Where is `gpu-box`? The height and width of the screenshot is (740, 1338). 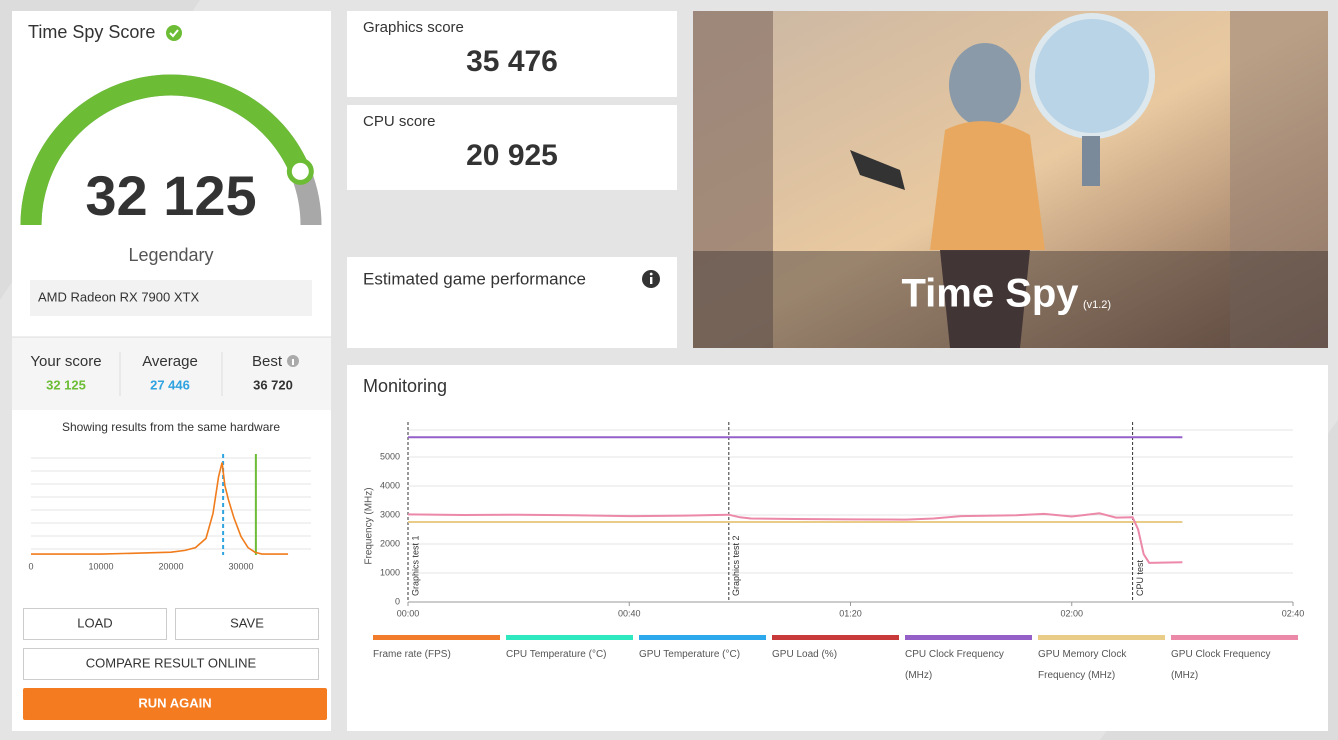 gpu-box is located at coordinates (171, 298).